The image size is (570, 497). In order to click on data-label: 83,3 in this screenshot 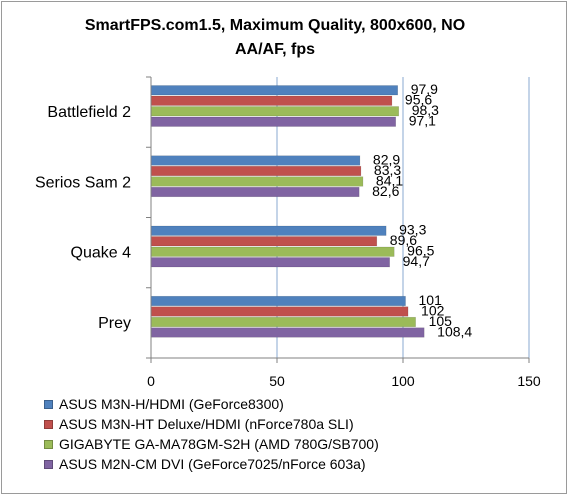, I will do `click(387, 170)`.